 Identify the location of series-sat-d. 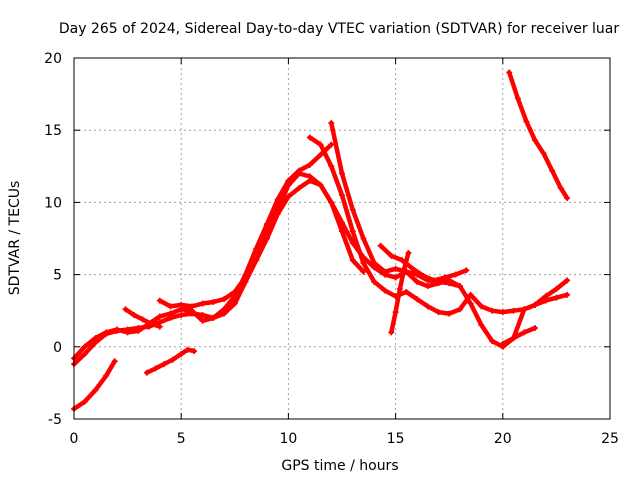
(170, 361).